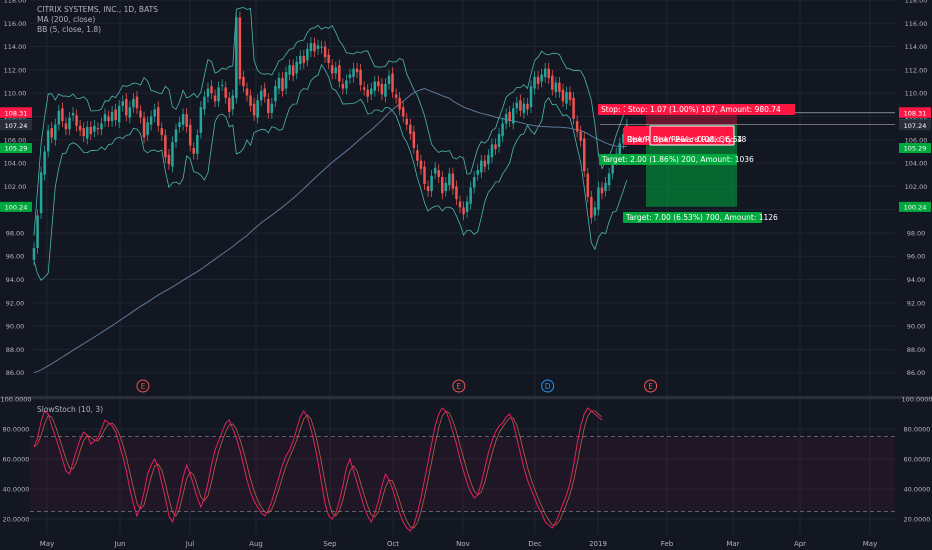  I want to click on earnings-marker, so click(459, 386).